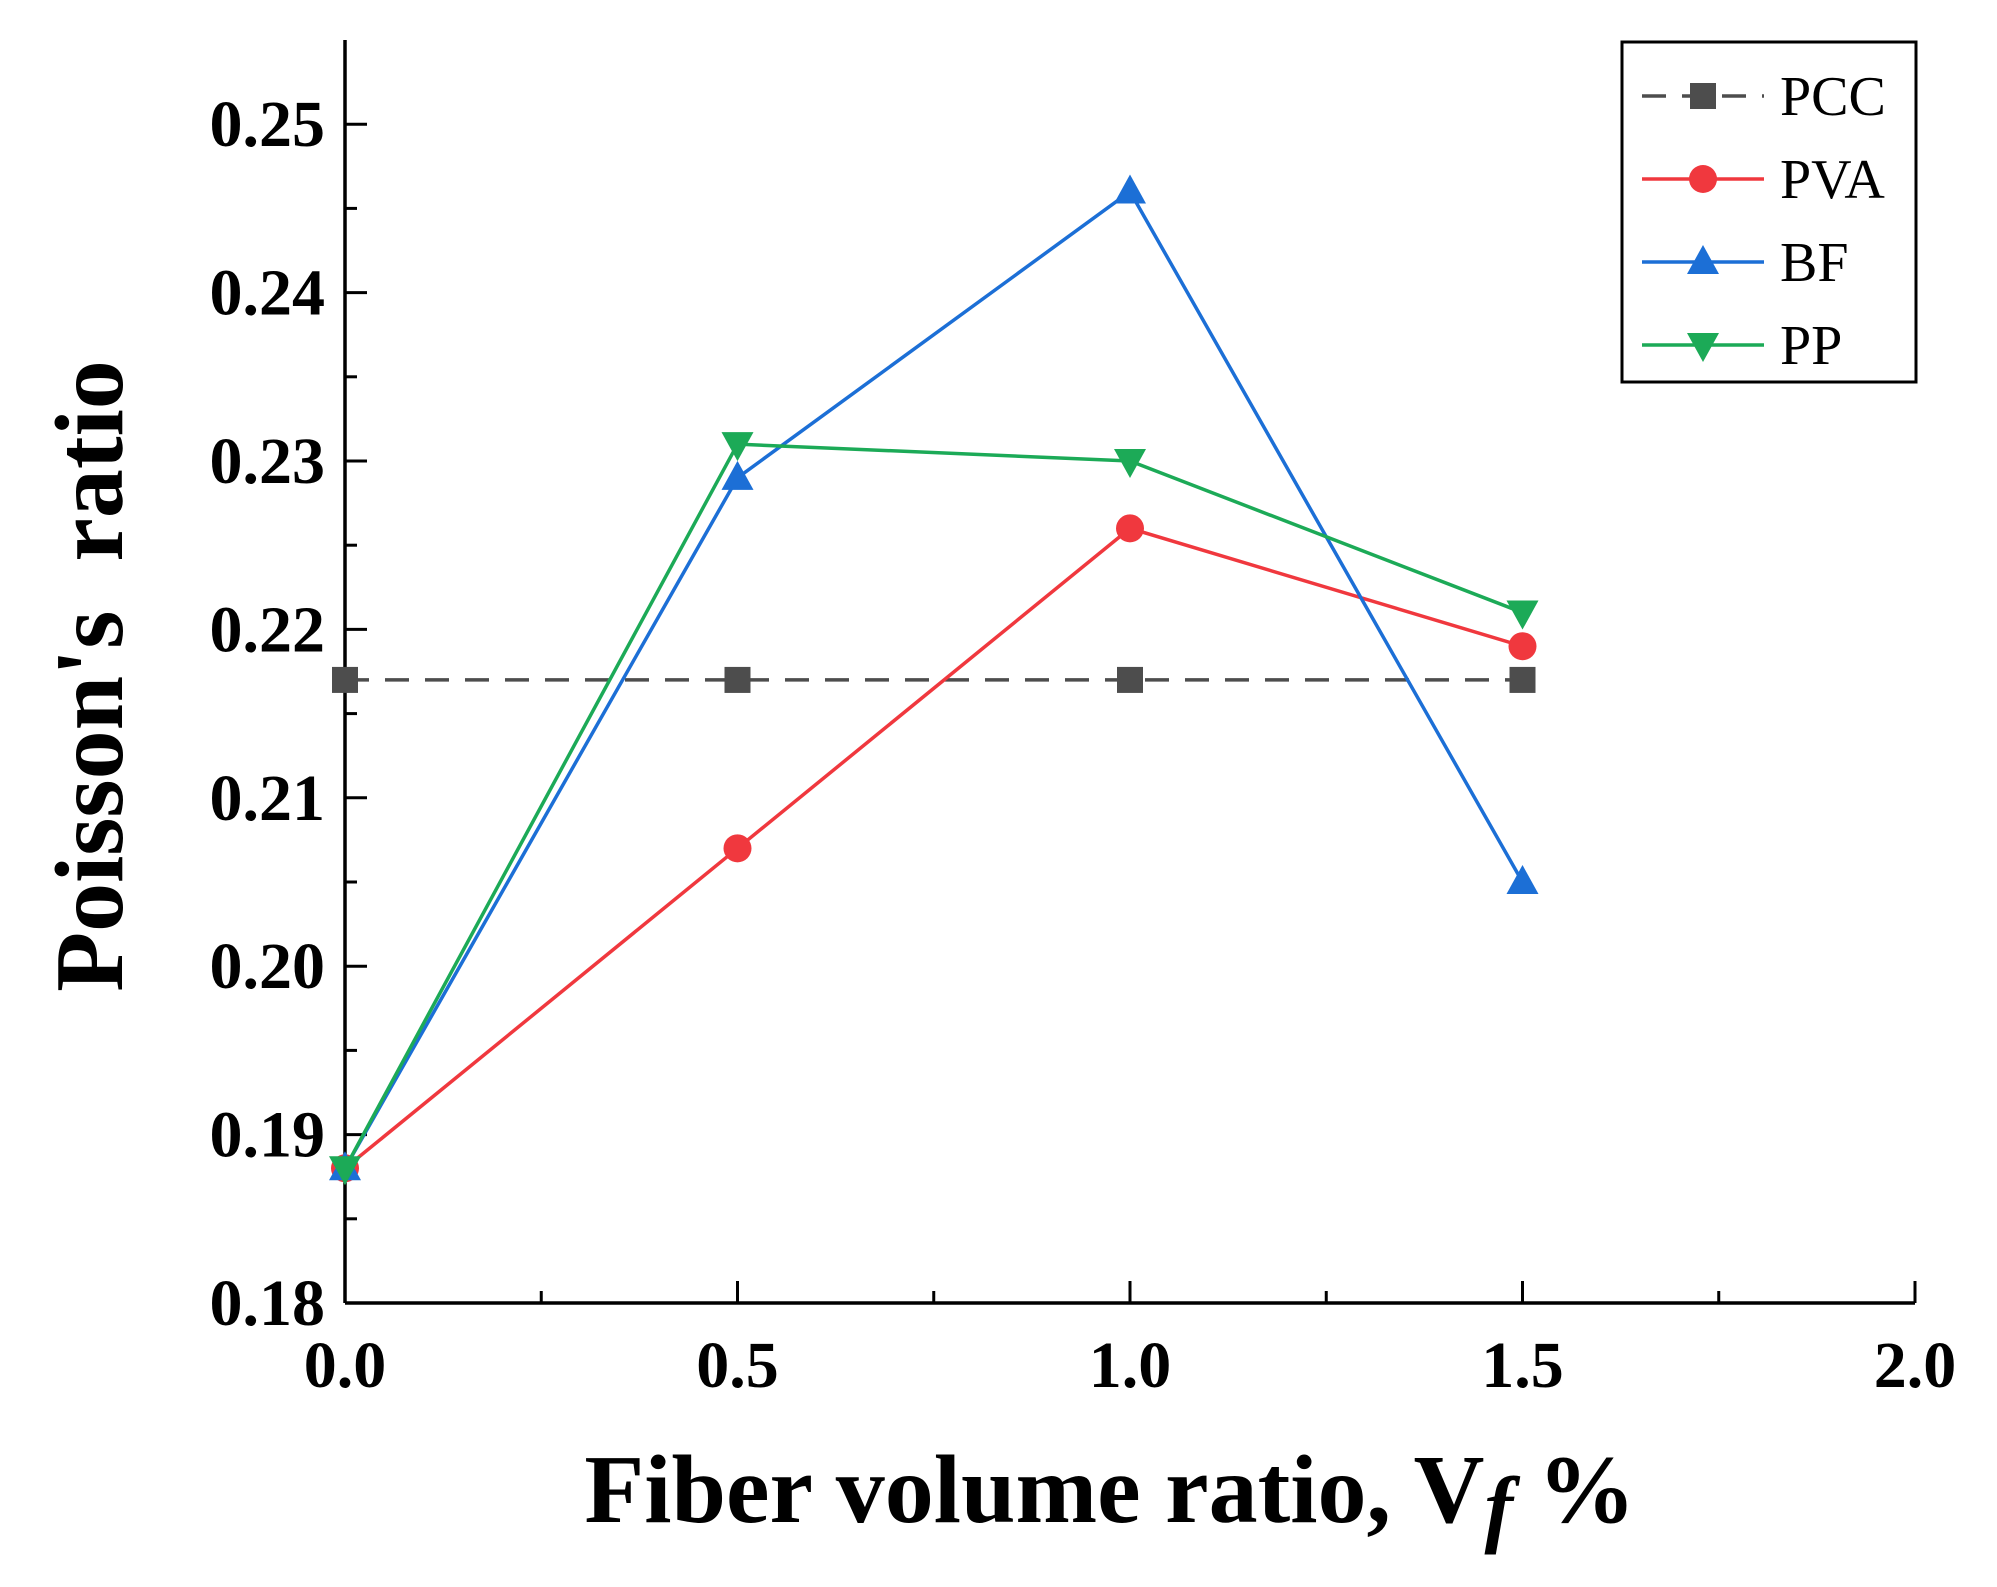  What do you see at coordinates (1574, 1490) in the screenshot?
I see `x-axis-title-suffix: %` at bounding box center [1574, 1490].